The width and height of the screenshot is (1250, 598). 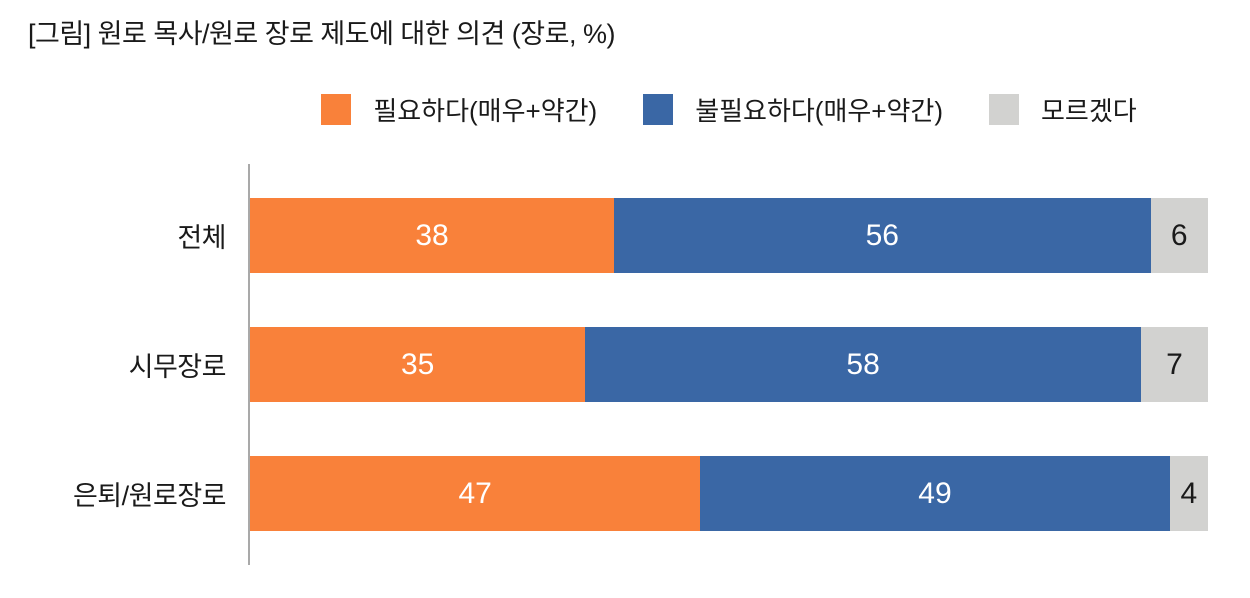 I want to click on value-label: 58, so click(x=863, y=364).